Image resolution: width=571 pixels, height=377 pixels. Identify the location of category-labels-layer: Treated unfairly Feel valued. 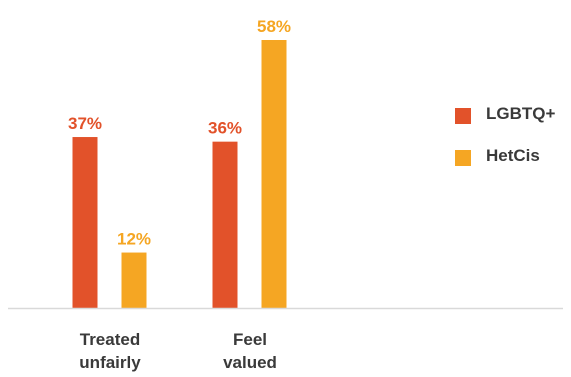
(178, 351).